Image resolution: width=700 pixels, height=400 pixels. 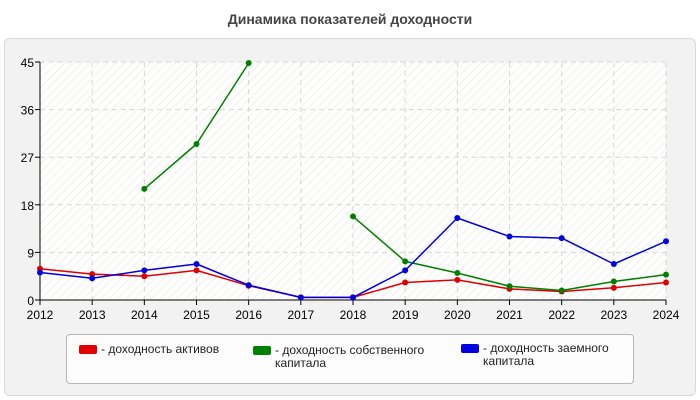 I want to click on legend-label: - доходность заемного капитала, so click(x=546, y=354).